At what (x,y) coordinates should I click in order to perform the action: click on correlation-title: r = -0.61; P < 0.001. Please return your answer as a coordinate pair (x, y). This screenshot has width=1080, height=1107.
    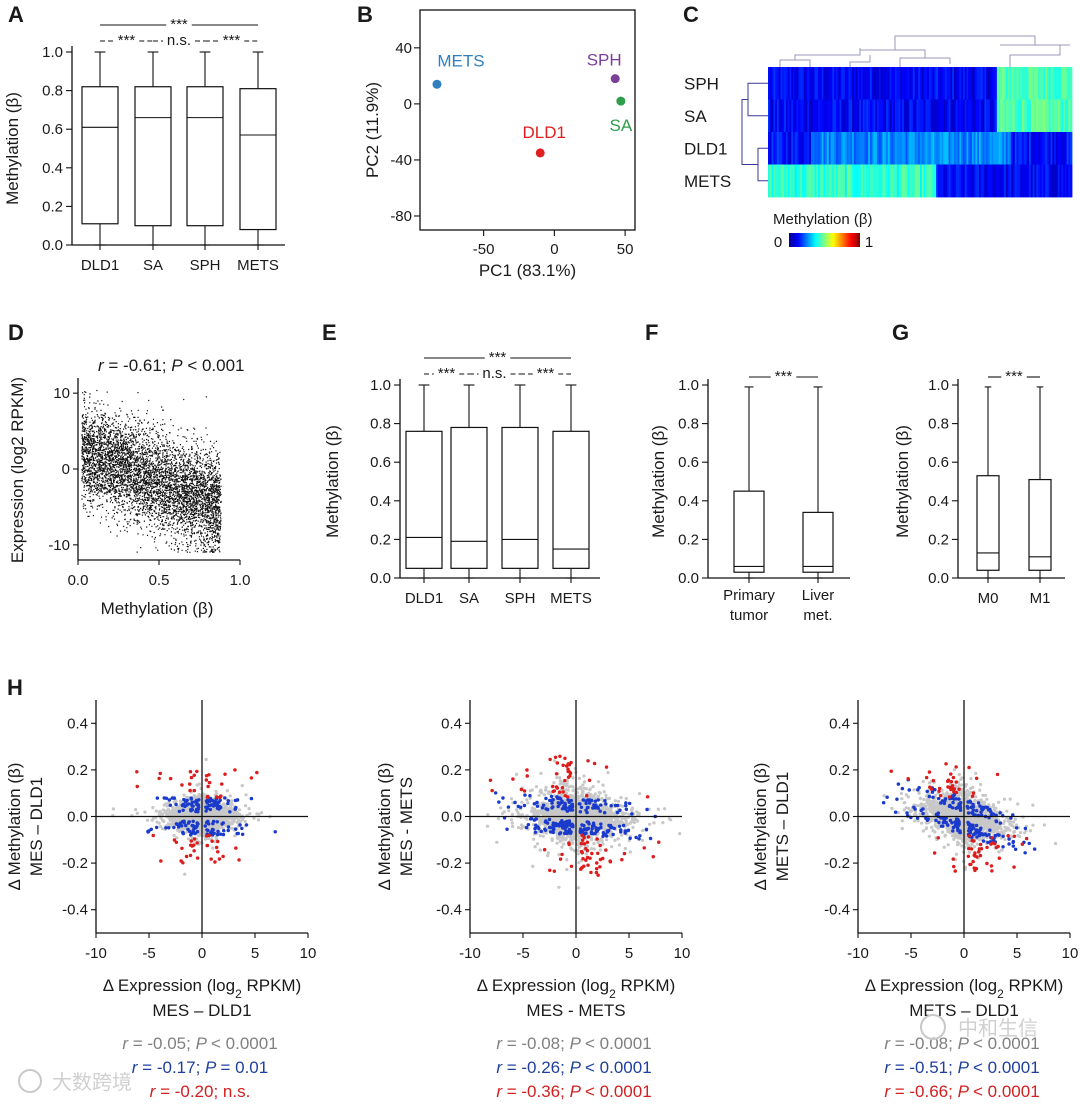
    Looking at the image, I should click on (171, 365).